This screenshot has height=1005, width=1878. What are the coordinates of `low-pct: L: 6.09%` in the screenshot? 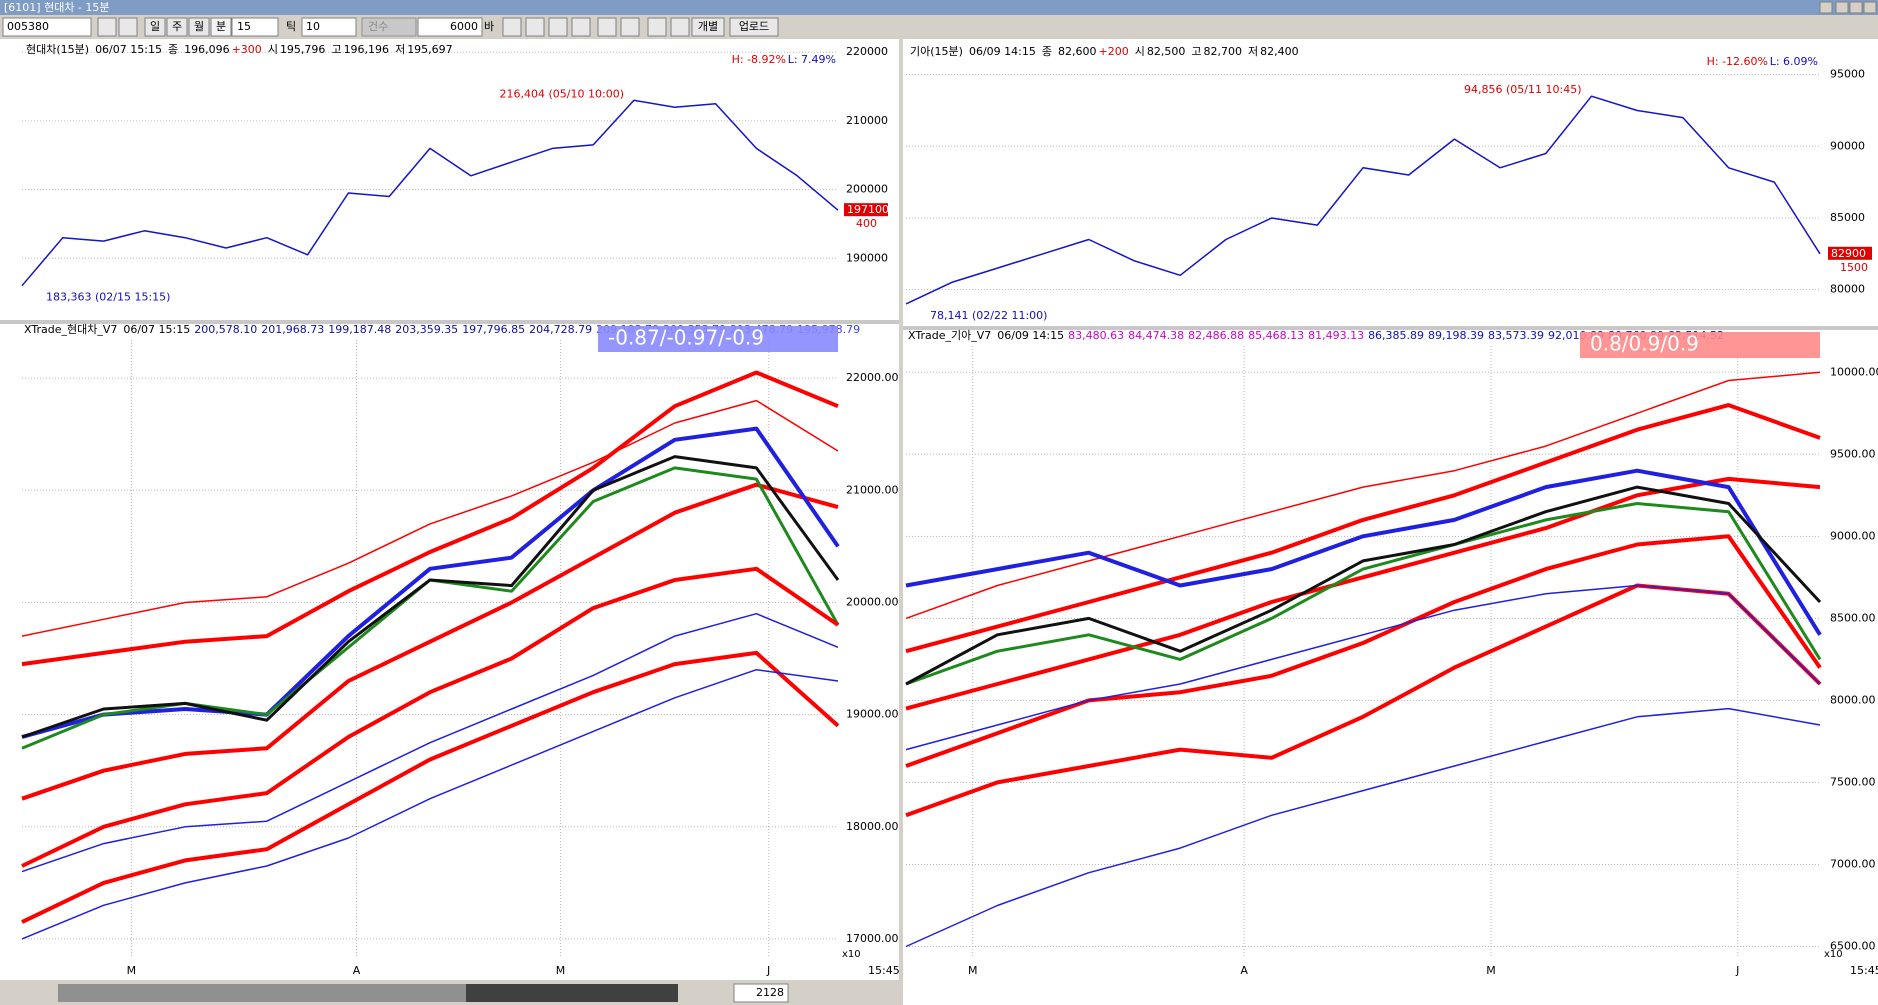 It's located at (1794, 61).